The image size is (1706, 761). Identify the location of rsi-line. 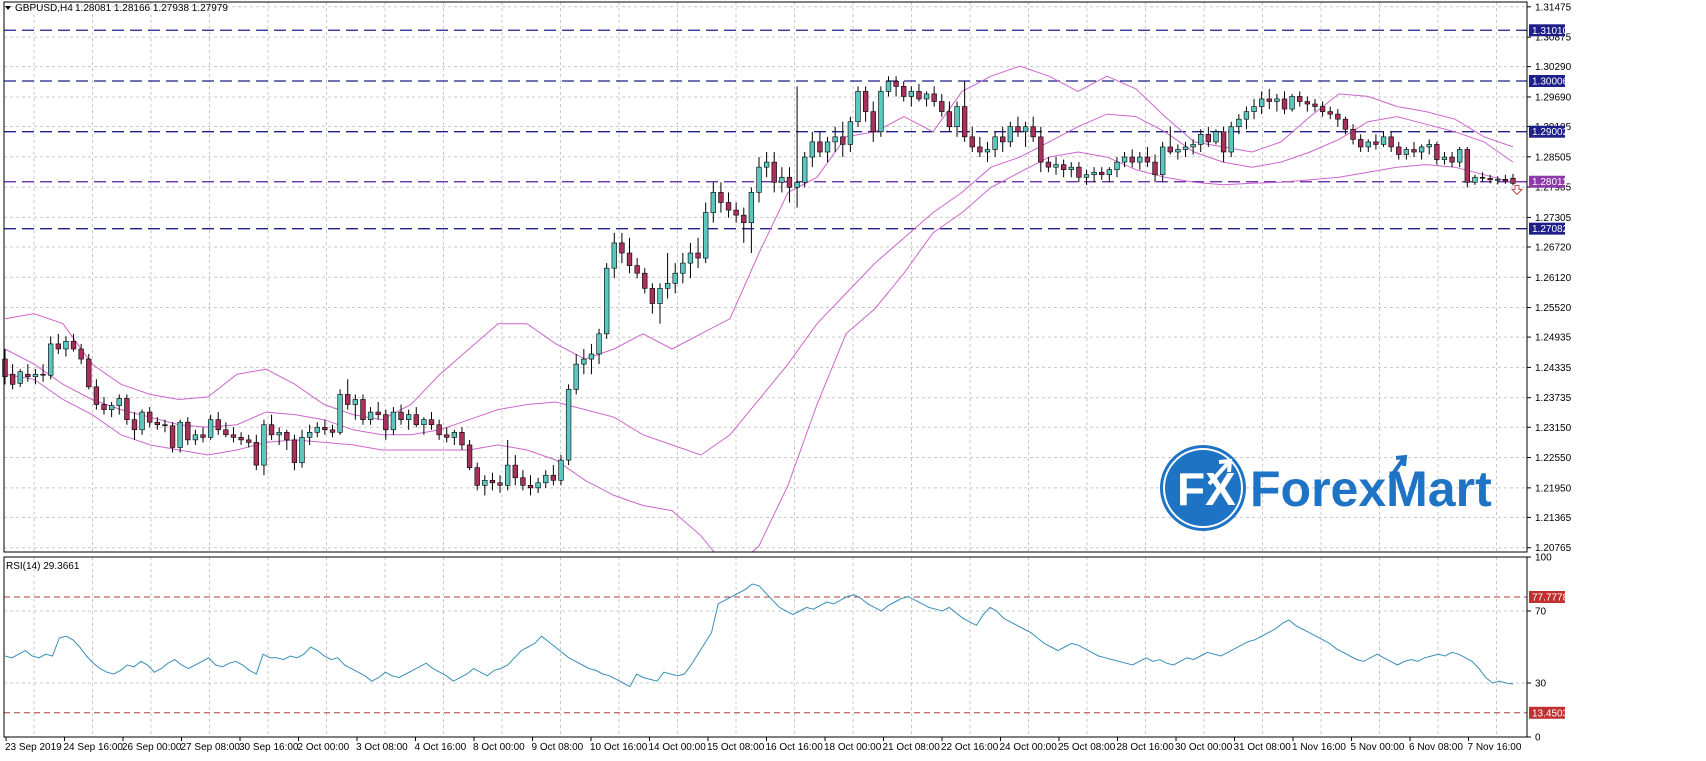
(759, 635).